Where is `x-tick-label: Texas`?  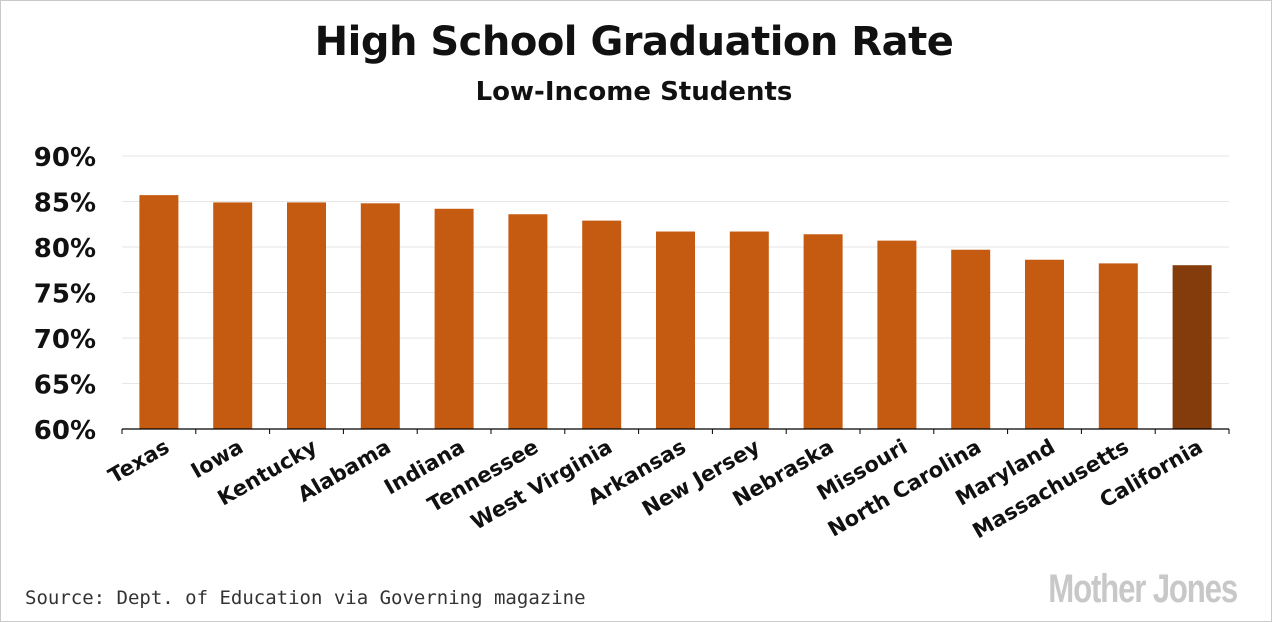
x-tick-label: Texas is located at coordinates (138, 462).